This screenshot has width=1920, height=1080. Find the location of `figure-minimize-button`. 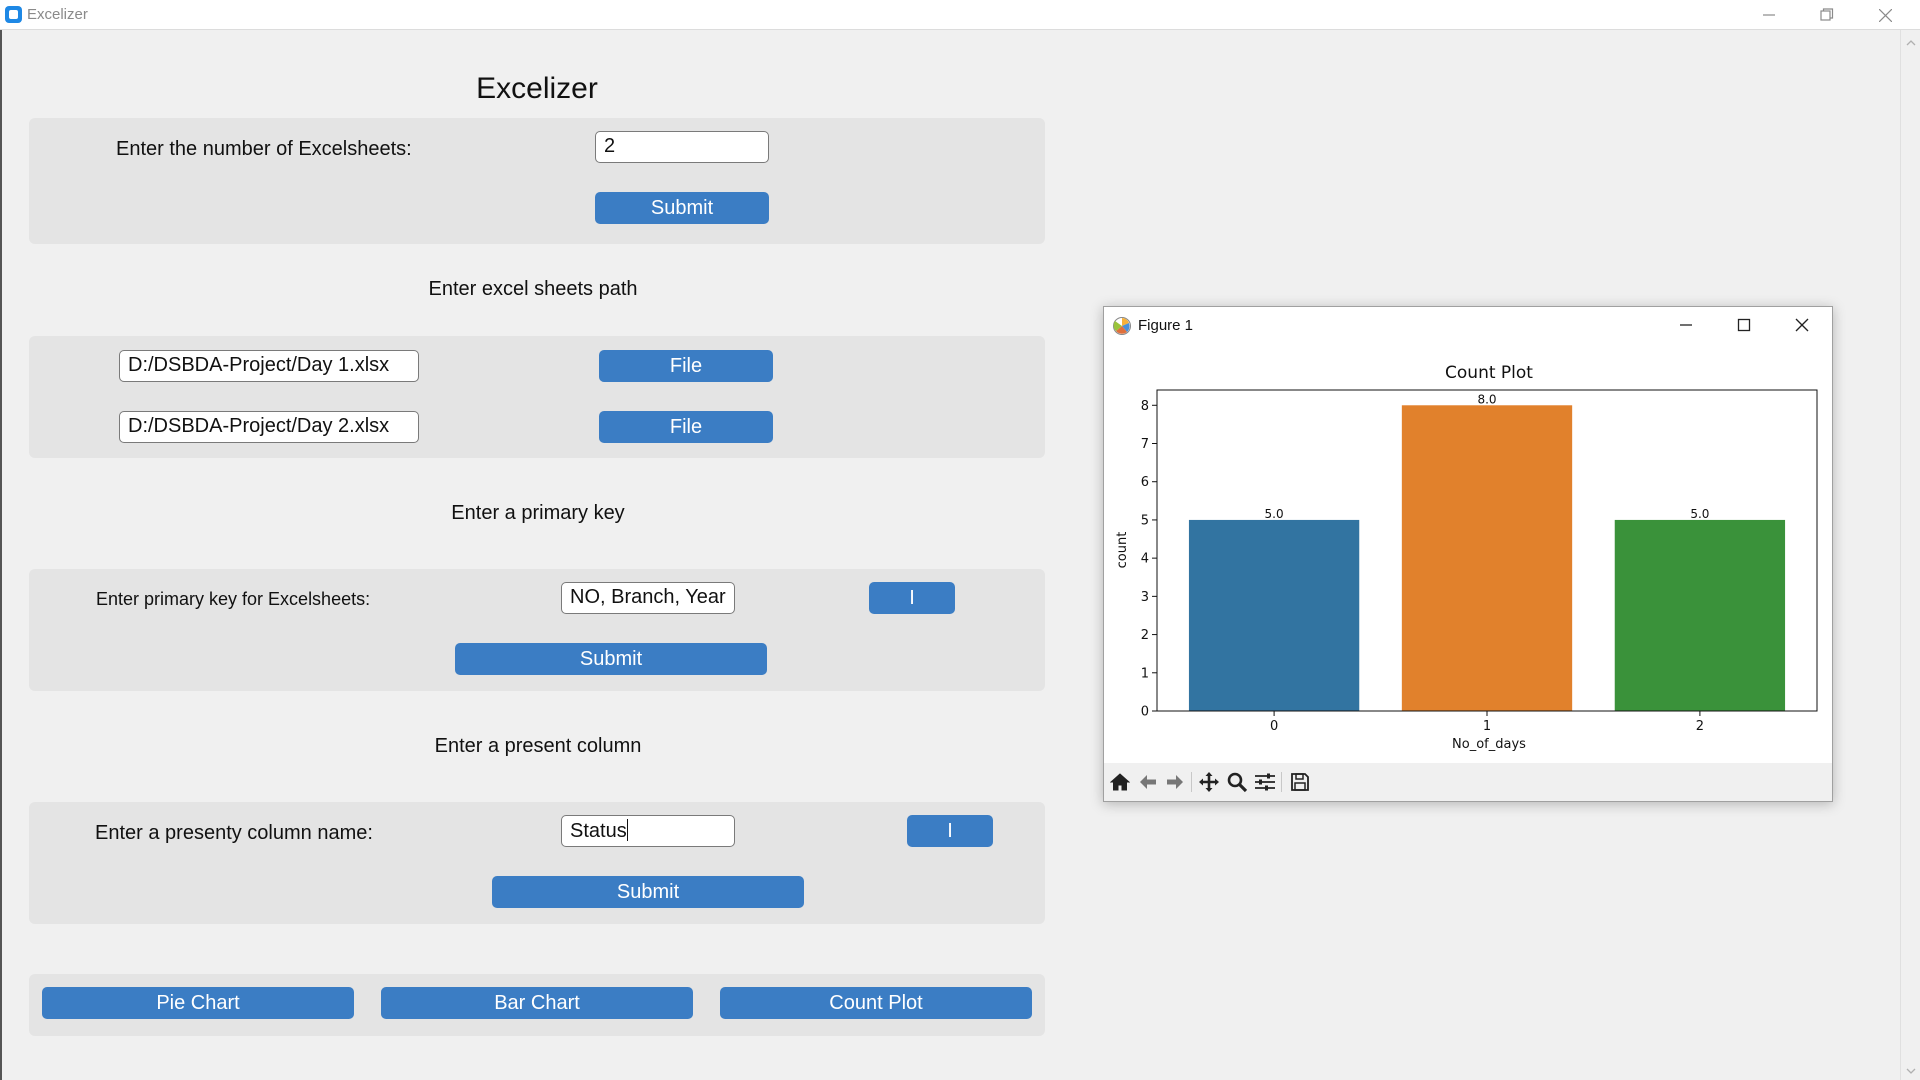

figure-minimize-button is located at coordinates (1686, 325).